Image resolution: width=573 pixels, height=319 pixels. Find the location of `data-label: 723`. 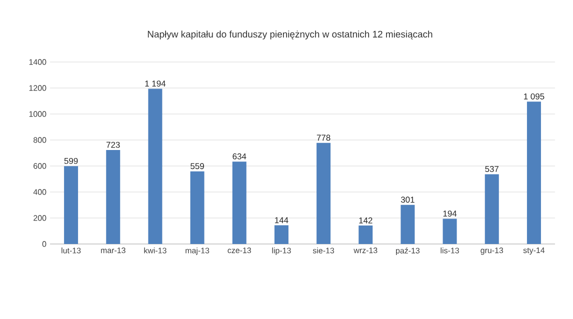

data-label: 723 is located at coordinates (113, 145).